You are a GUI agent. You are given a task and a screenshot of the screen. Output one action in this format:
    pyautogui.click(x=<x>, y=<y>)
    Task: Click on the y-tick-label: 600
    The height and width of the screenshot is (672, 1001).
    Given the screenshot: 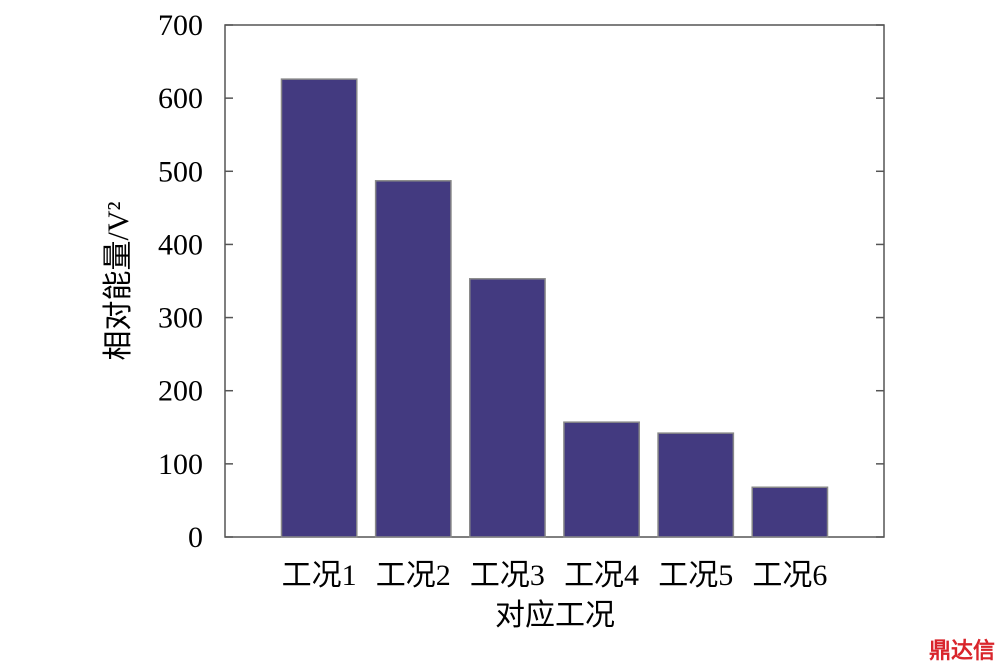 What is the action you would take?
    pyautogui.click(x=180, y=98)
    